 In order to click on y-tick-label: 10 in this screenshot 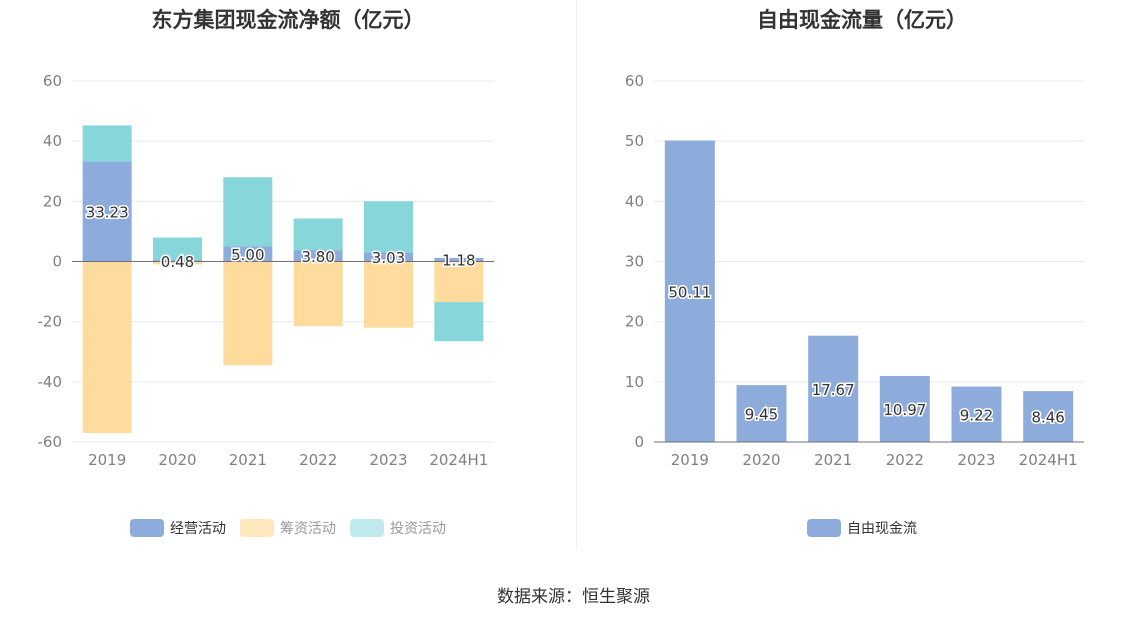, I will do `click(634, 382)`.